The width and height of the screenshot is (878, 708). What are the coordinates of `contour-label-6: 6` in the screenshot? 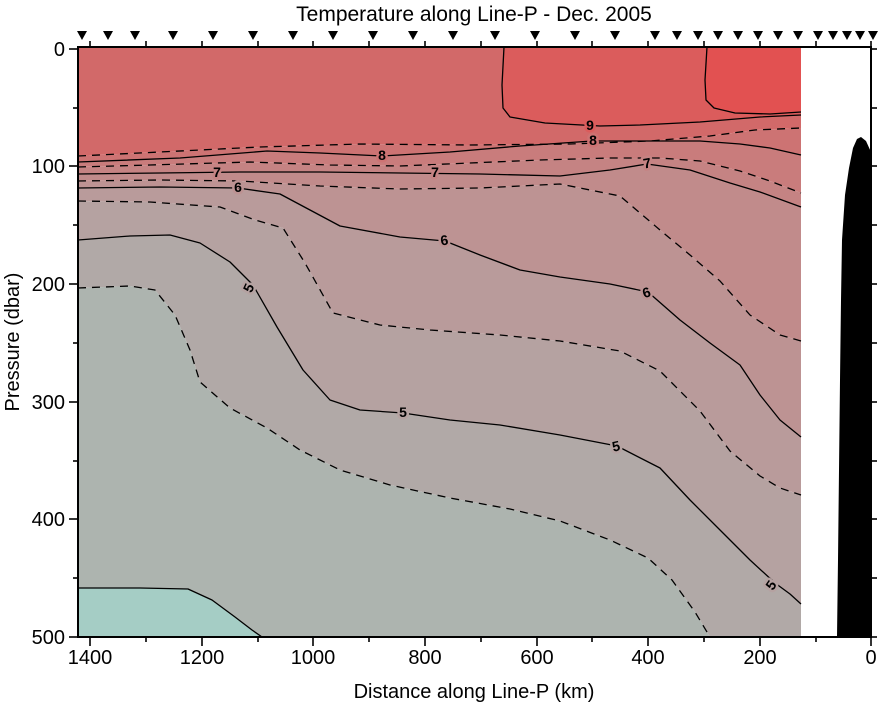 It's located at (238, 187).